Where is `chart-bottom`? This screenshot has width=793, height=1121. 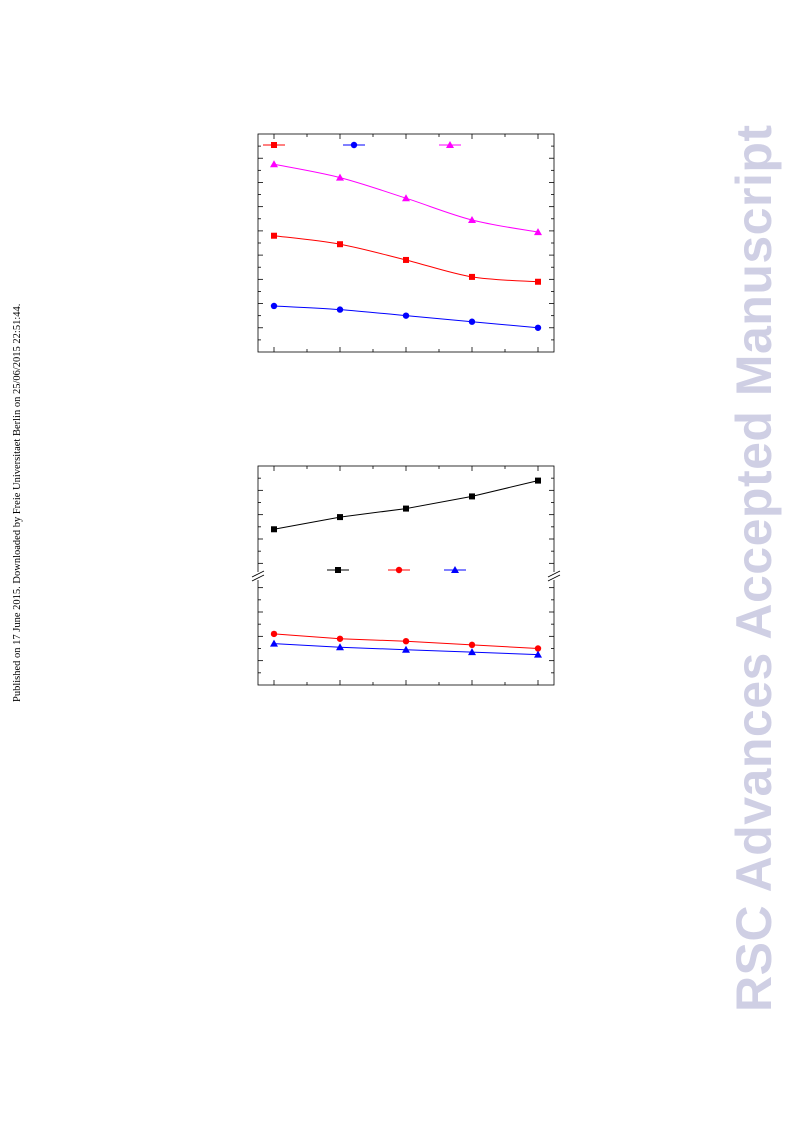
chart-bottom is located at coordinates (406, 575).